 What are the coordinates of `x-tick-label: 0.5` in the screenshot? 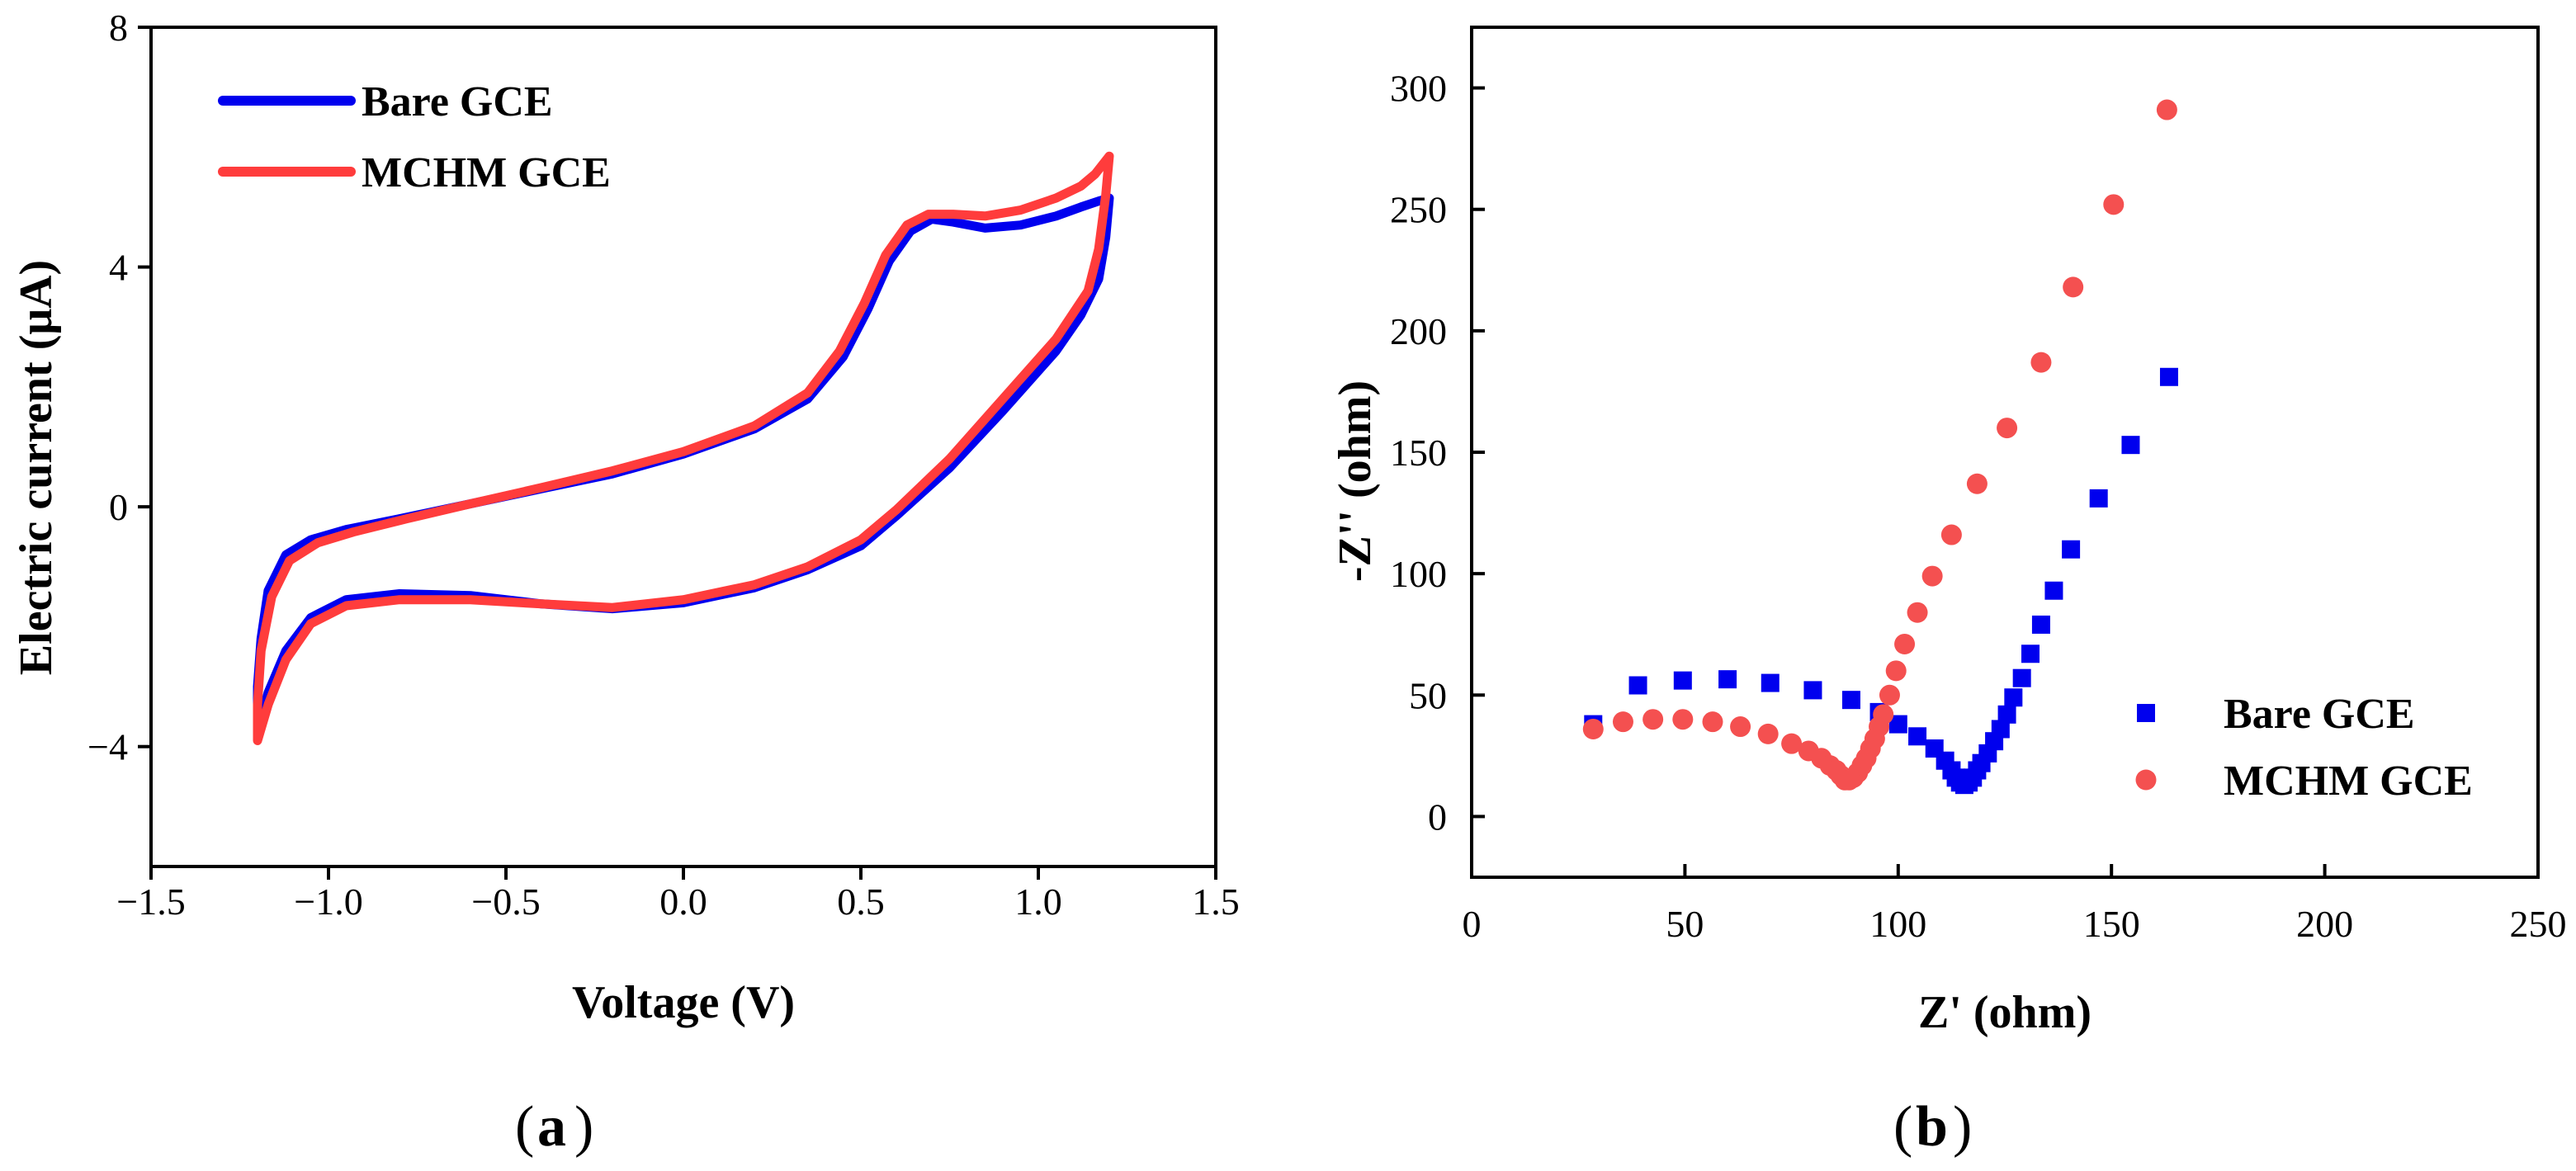 It's located at (861, 902).